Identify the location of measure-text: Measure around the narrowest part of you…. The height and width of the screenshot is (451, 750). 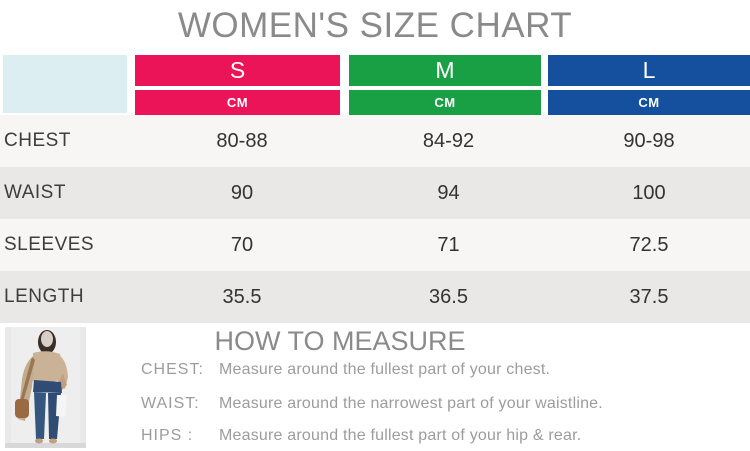
(411, 403).